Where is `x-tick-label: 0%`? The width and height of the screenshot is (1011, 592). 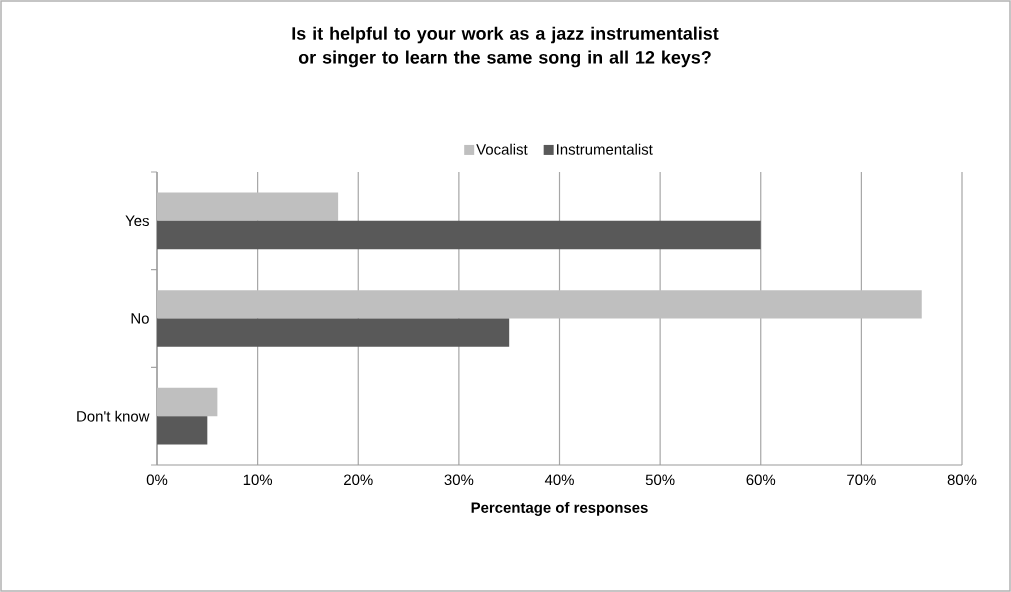
x-tick-label: 0% is located at coordinates (157, 480).